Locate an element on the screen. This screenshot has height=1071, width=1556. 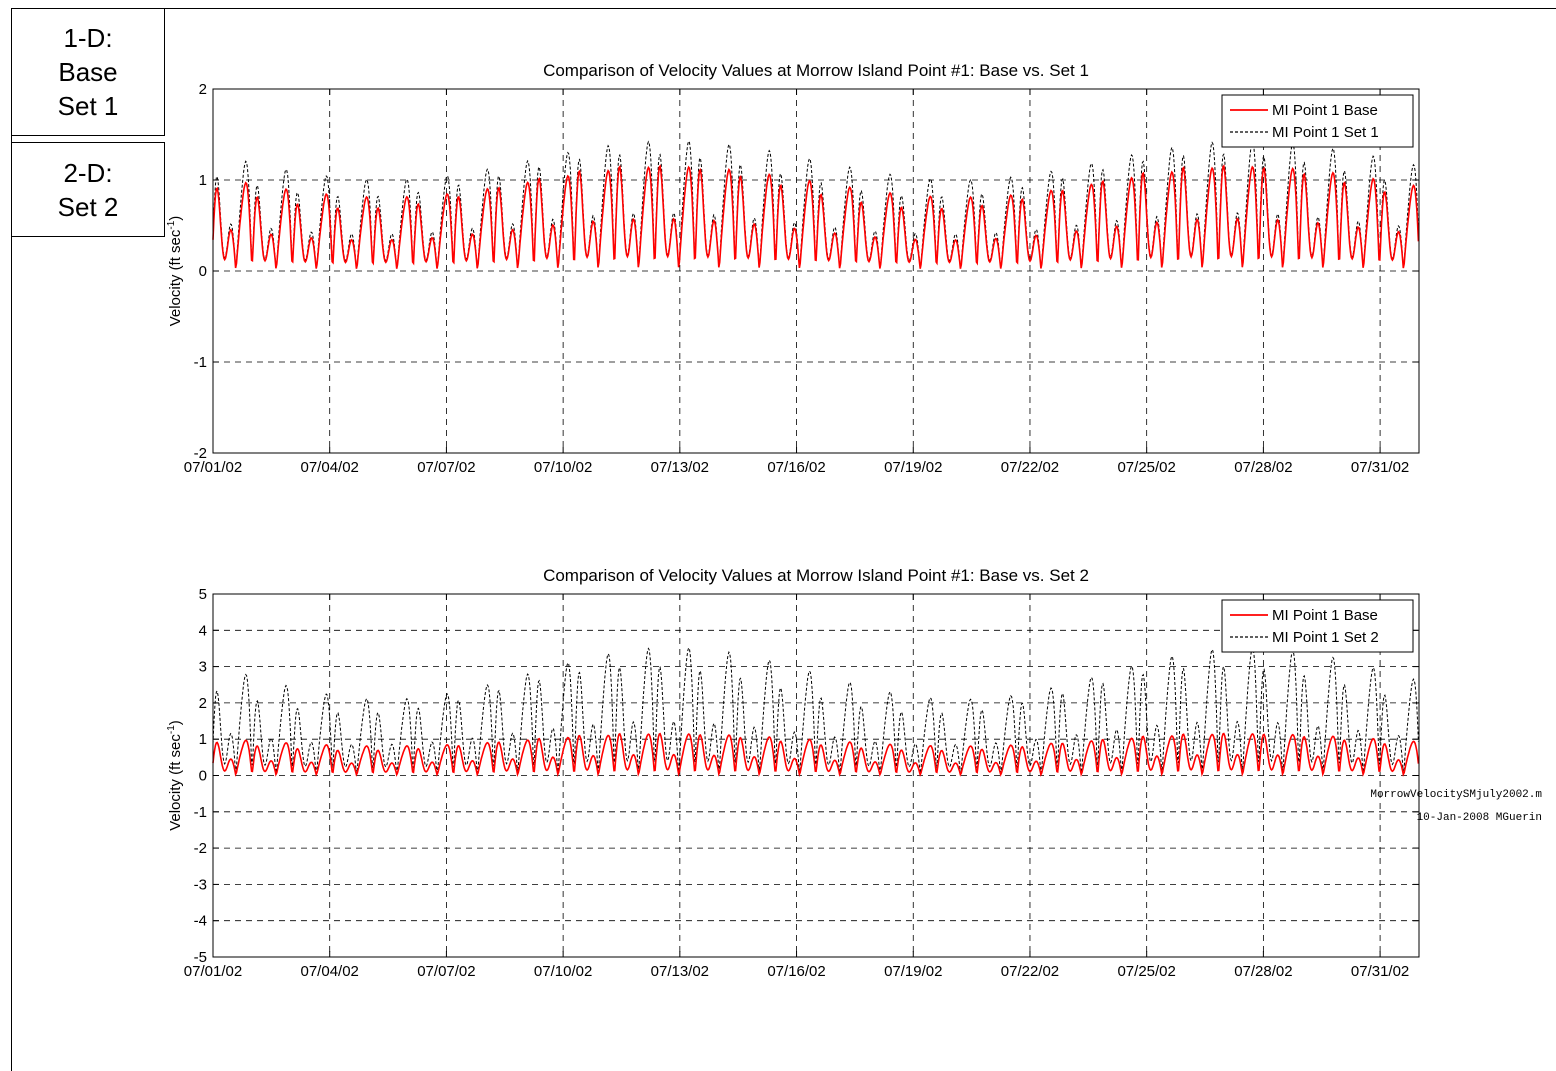
y-tick-label: 3 is located at coordinates (203, 667).